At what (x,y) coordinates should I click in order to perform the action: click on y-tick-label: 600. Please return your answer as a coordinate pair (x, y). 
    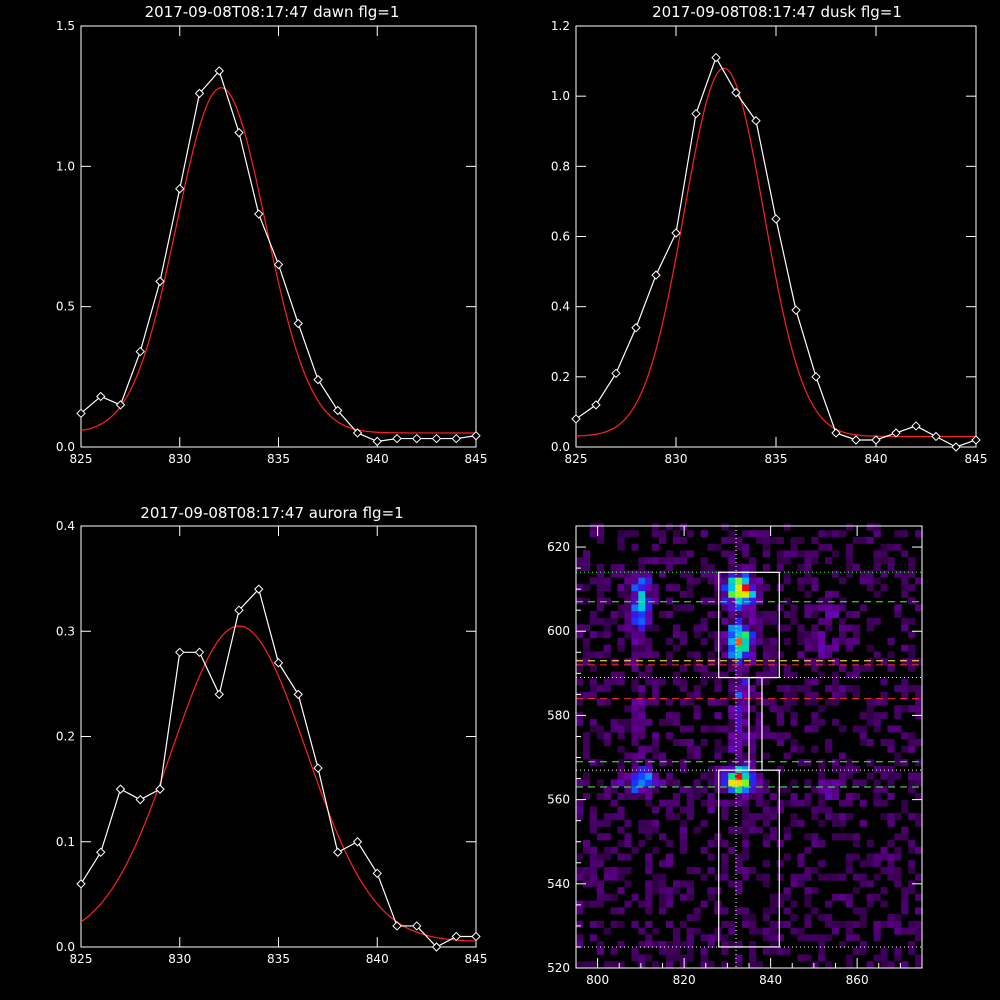
    Looking at the image, I should click on (558, 631).